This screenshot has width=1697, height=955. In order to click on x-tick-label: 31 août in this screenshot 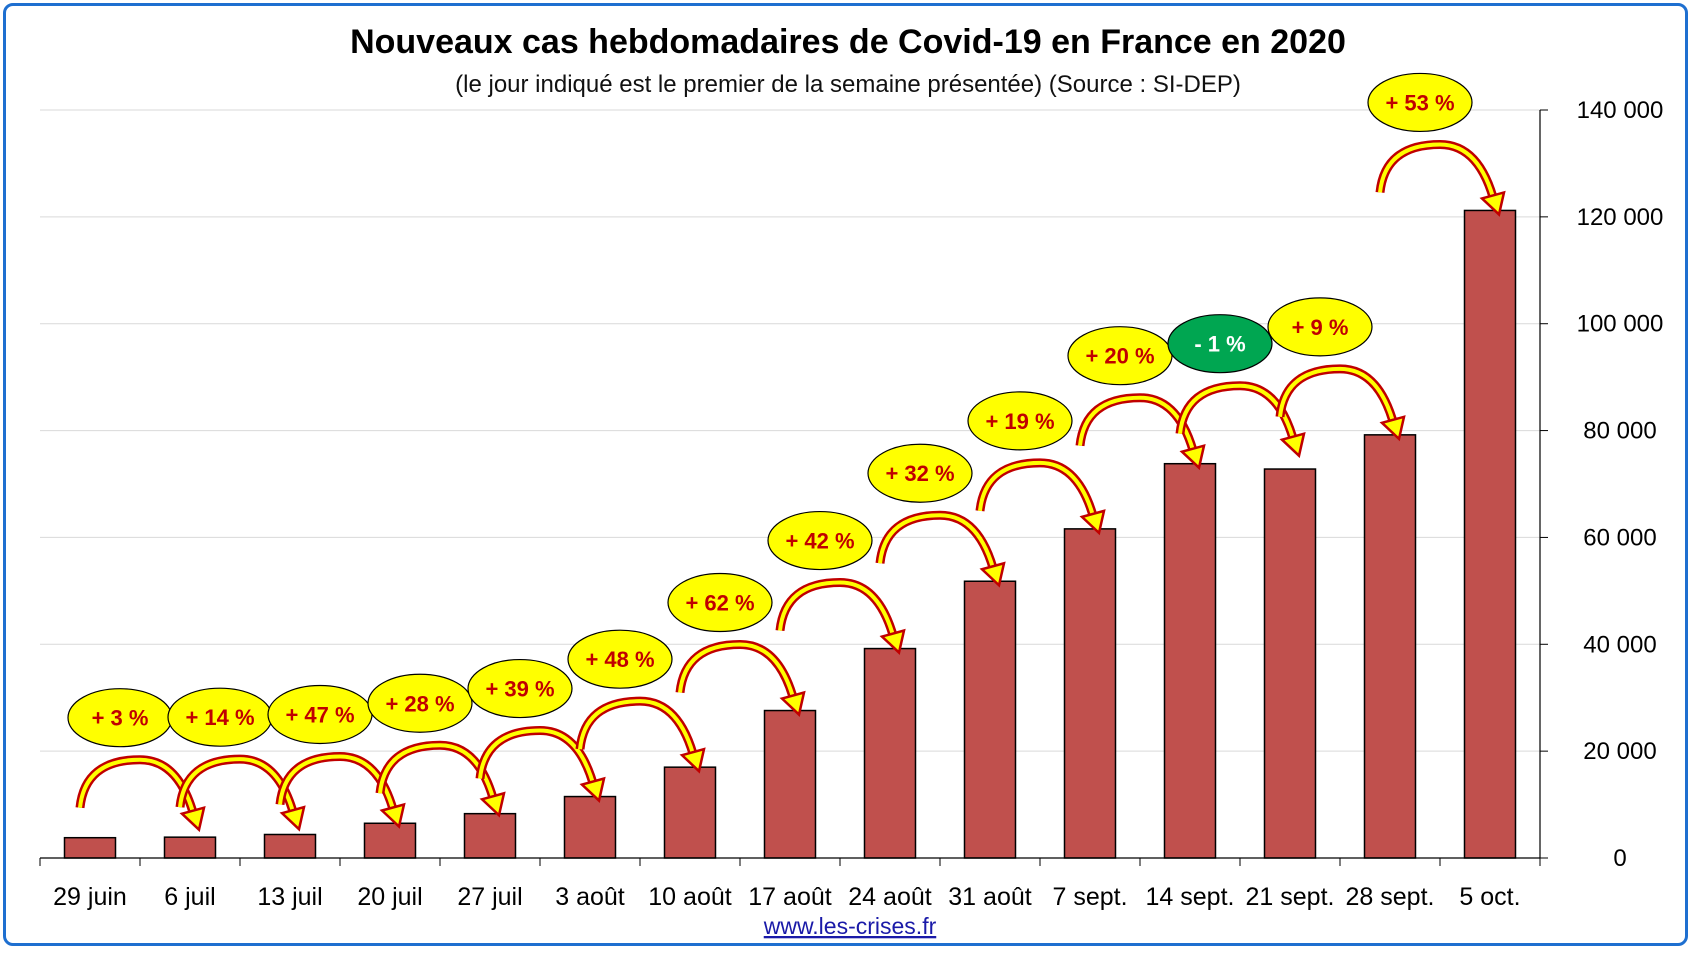, I will do `click(989, 897)`.